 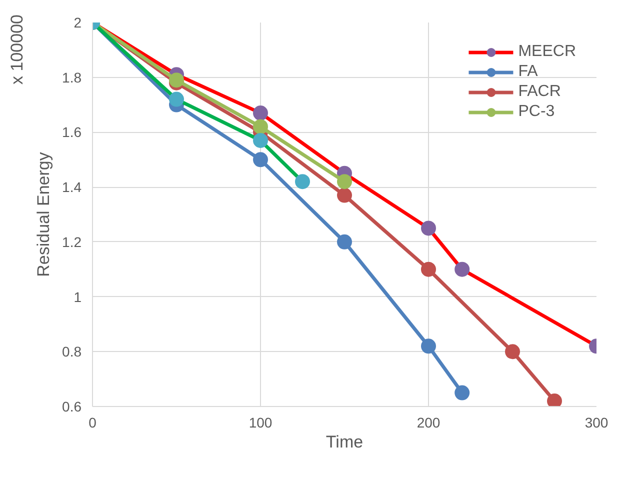 I want to click on legend-label: FACR, so click(x=539, y=92).